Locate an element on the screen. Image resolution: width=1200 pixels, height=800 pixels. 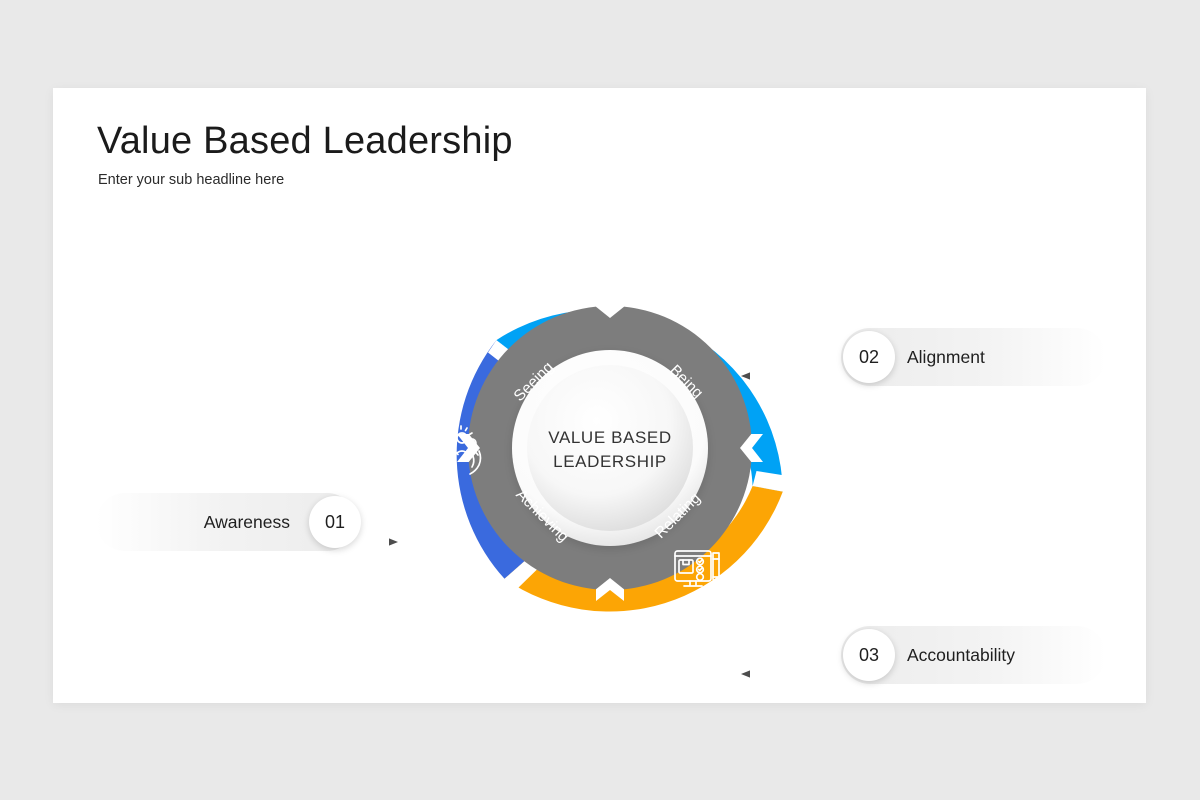
outer-segment-awareness is located at coordinates (492, 459).